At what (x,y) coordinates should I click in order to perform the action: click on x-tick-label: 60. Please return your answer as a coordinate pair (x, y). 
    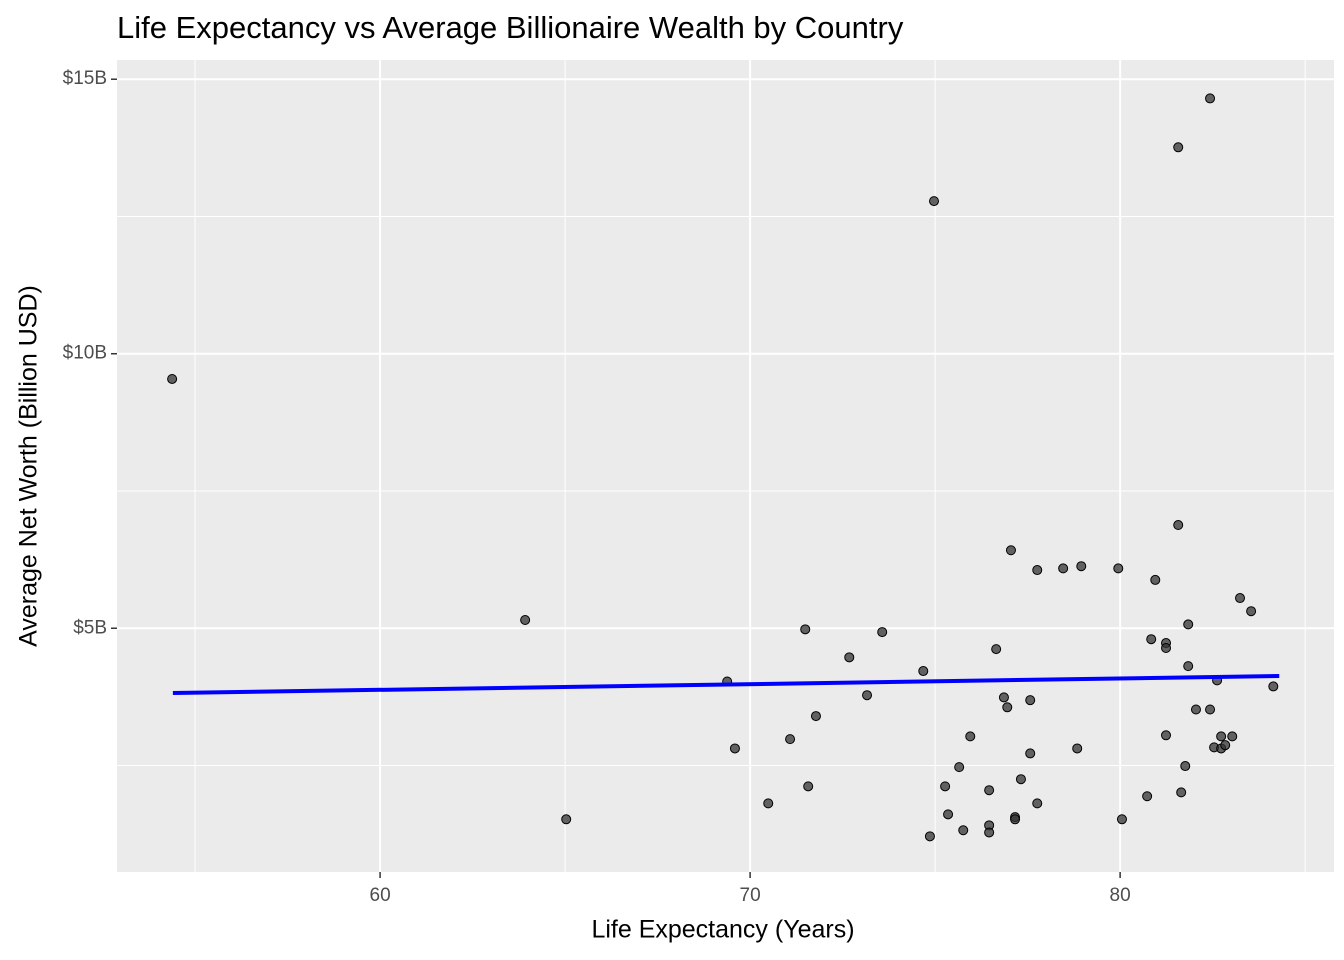
    Looking at the image, I should click on (380, 895).